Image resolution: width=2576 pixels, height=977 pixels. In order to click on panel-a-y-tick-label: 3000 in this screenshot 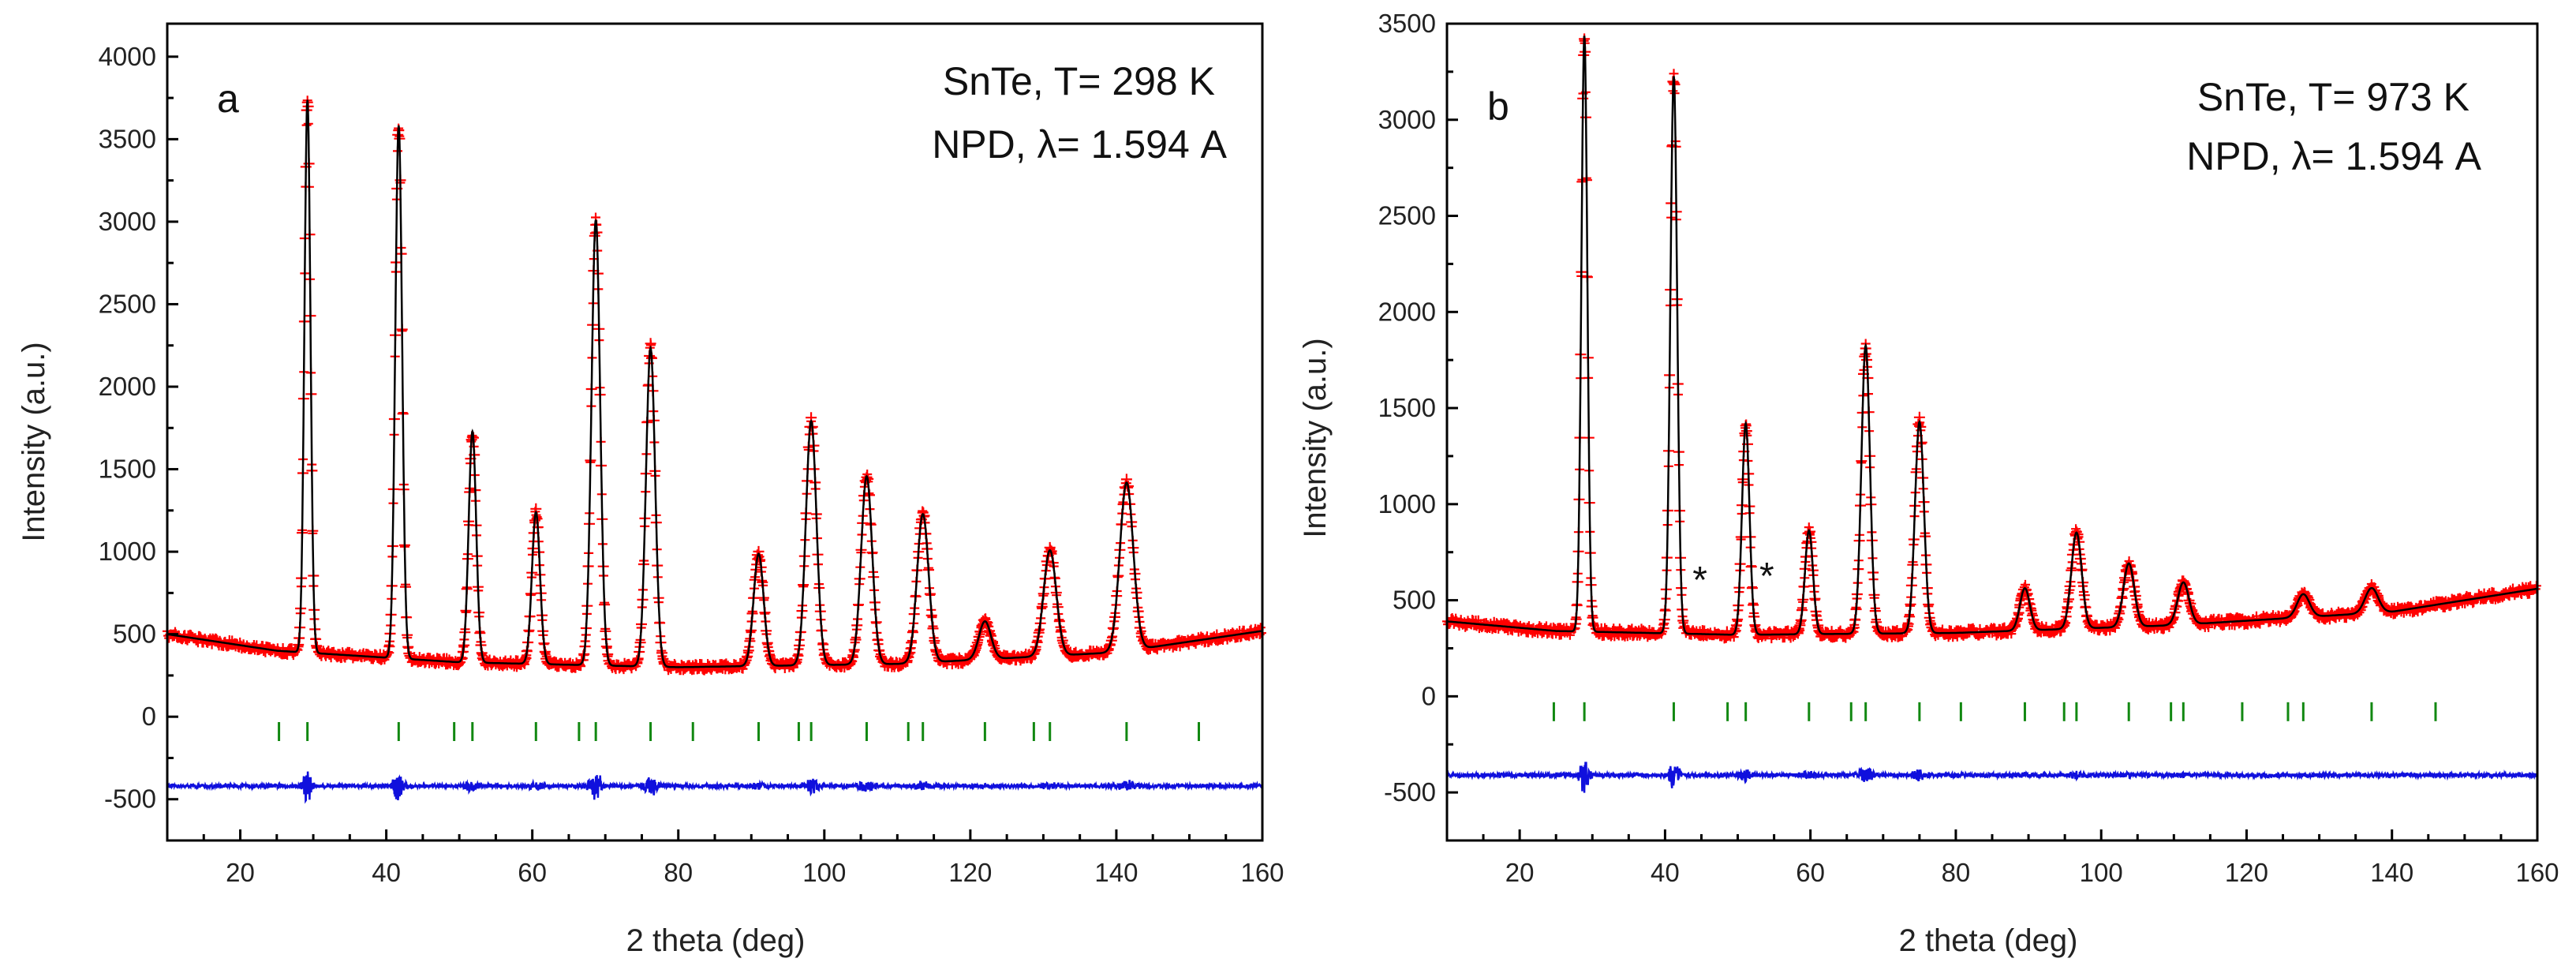, I will do `click(127, 221)`.